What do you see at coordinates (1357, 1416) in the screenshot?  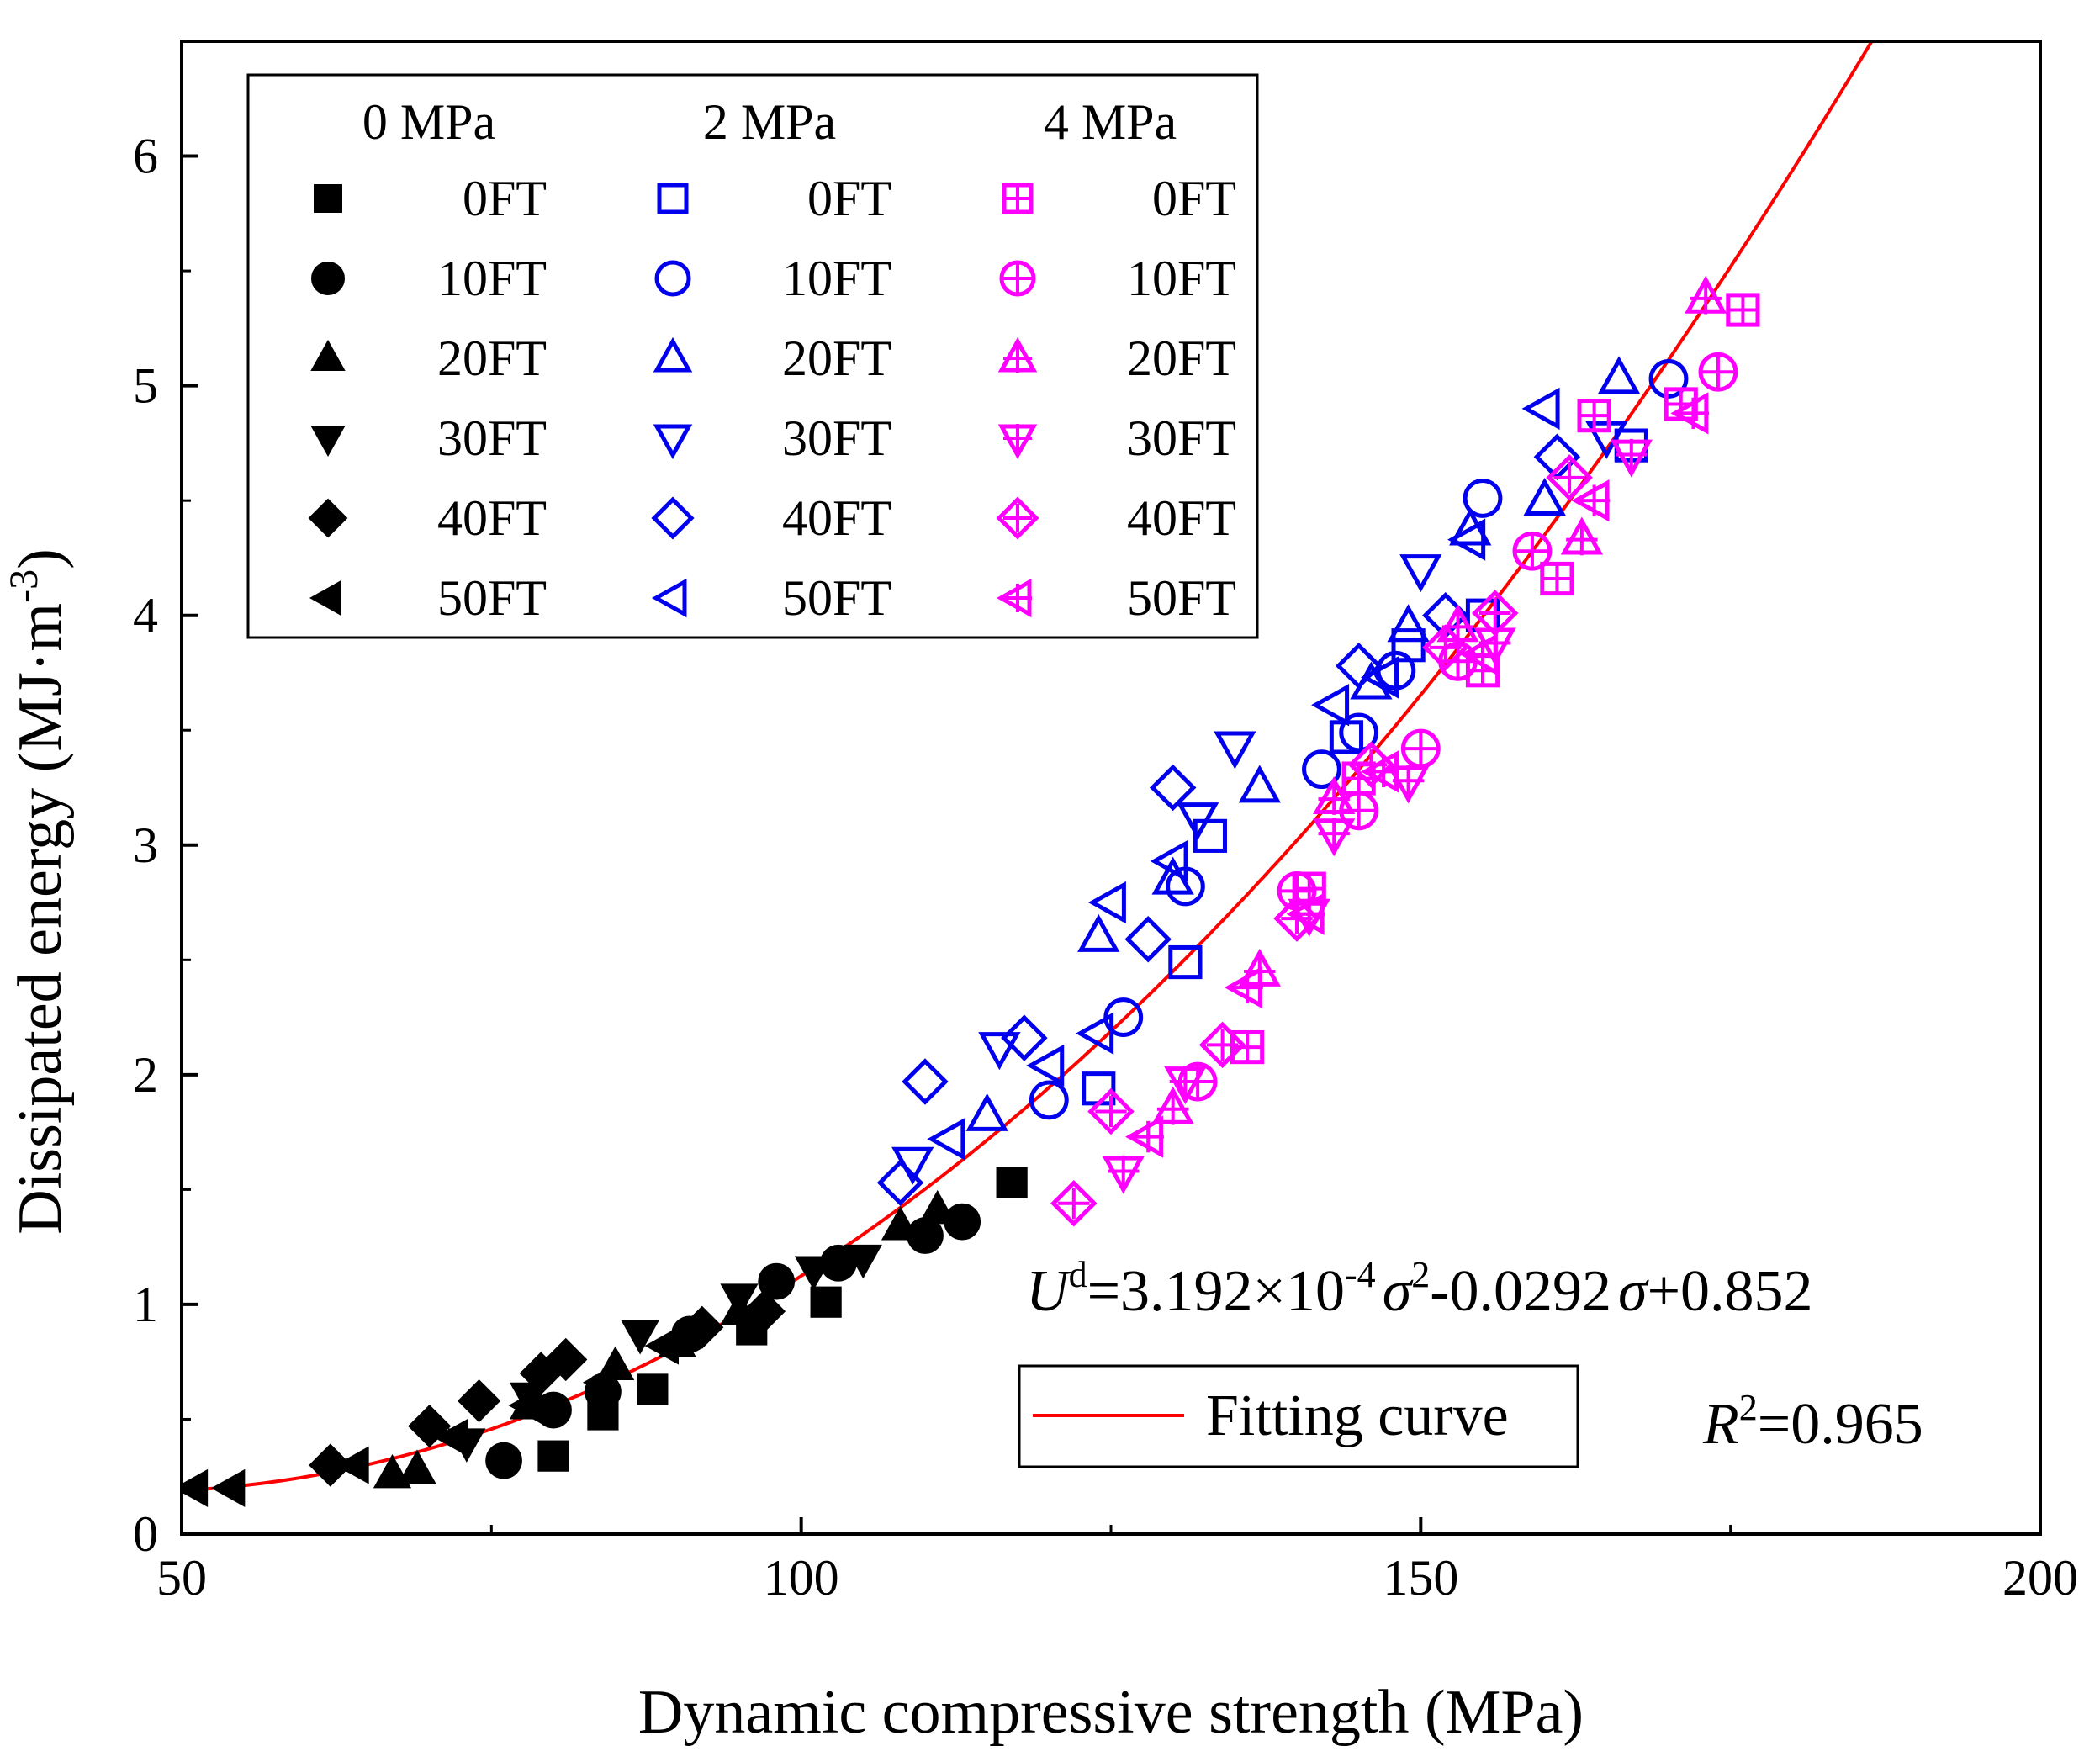 I see `fit-legend-label: Fitting curve` at bounding box center [1357, 1416].